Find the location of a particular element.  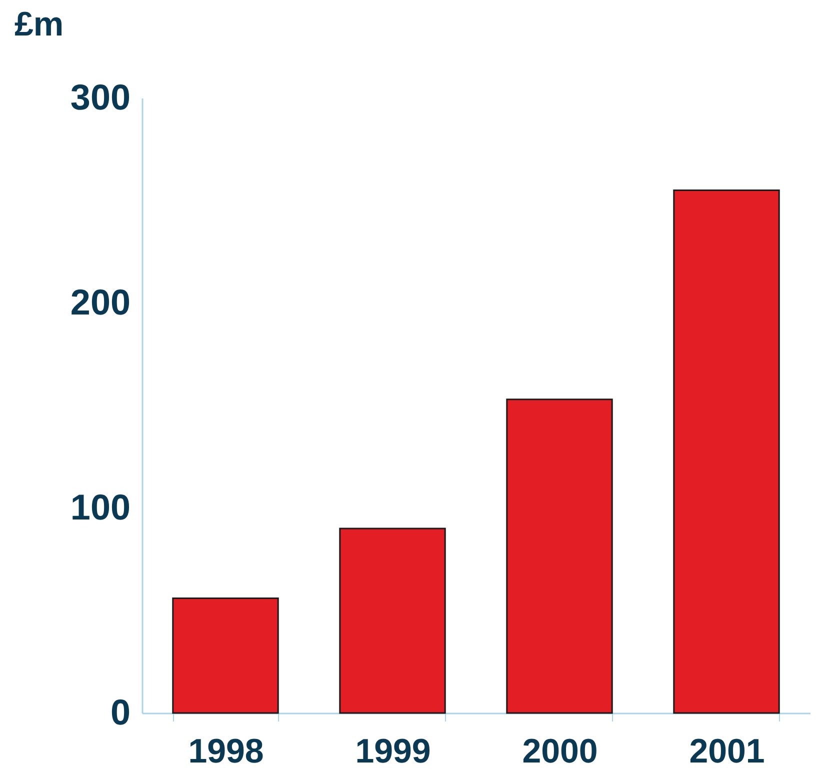

x-tick-label: 2001 is located at coordinates (727, 751).